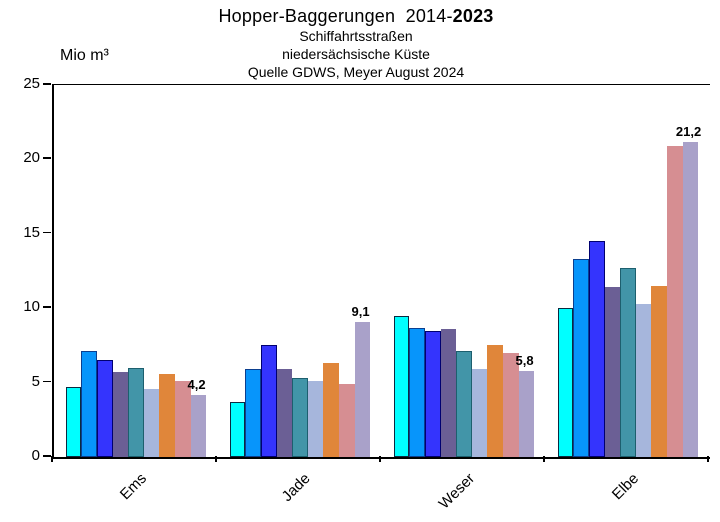 The height and width of the screenshot is (522, 720). I want to click on chart-title: Hopper-Baggerungen 2014-2023, so click(356, 16).